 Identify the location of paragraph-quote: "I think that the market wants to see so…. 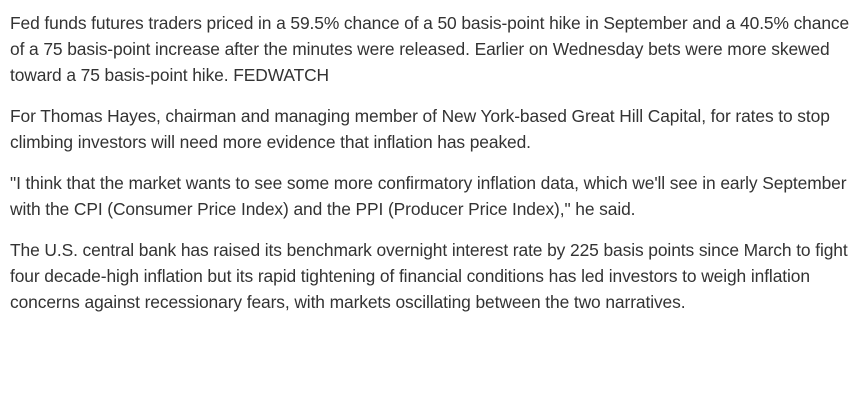
(428, 196).